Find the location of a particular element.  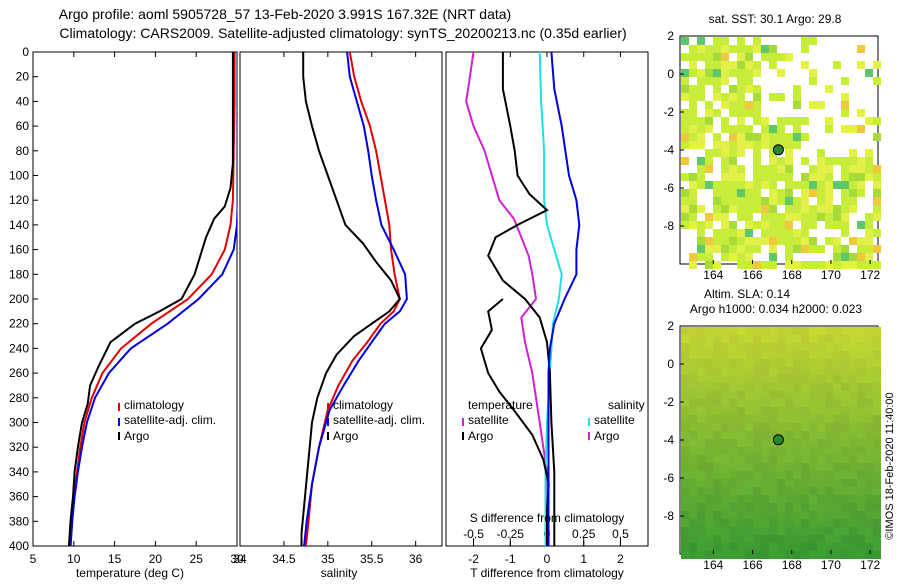

x-tick-label: 5 is located at coordinates (33, 559).